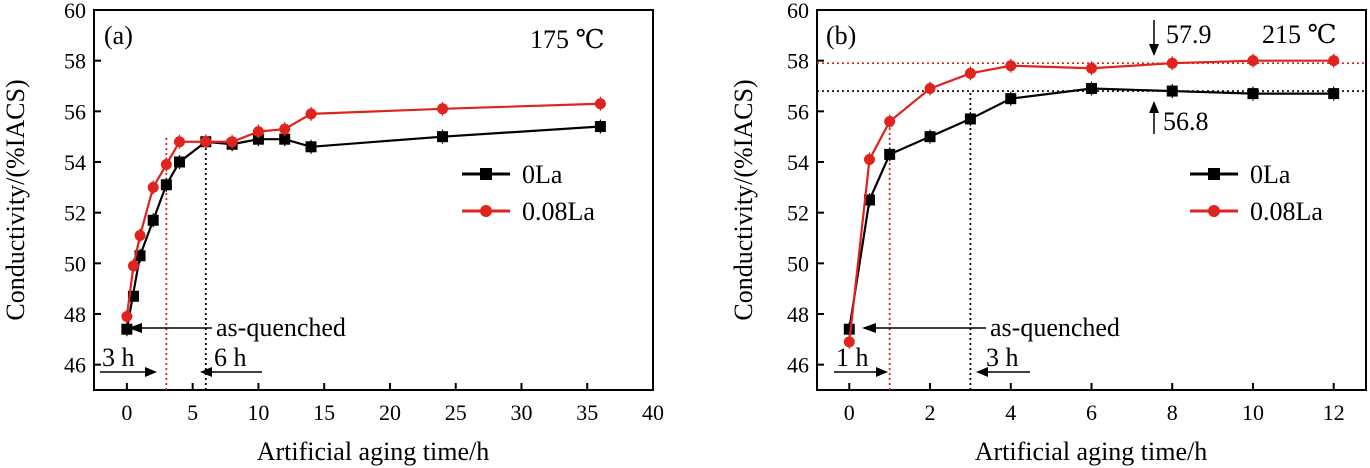 This screenshot has height=468, width=1370. Describe the element at coordinates (390, 412) in the screenshot. I see `x-tick-label: 20` at that location.